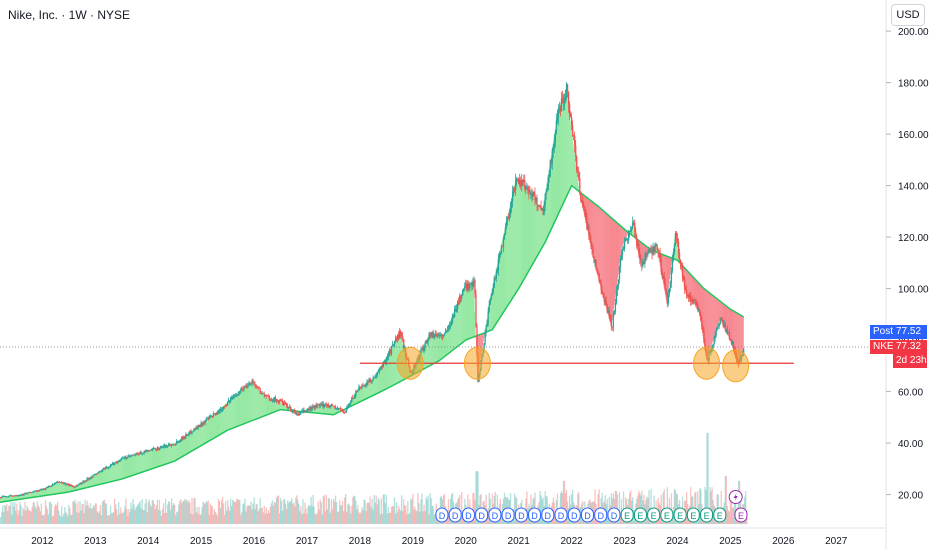 The width and height of the screenshot is (932, 550). I want to click on dividend-marker: D, so click(495, 515).